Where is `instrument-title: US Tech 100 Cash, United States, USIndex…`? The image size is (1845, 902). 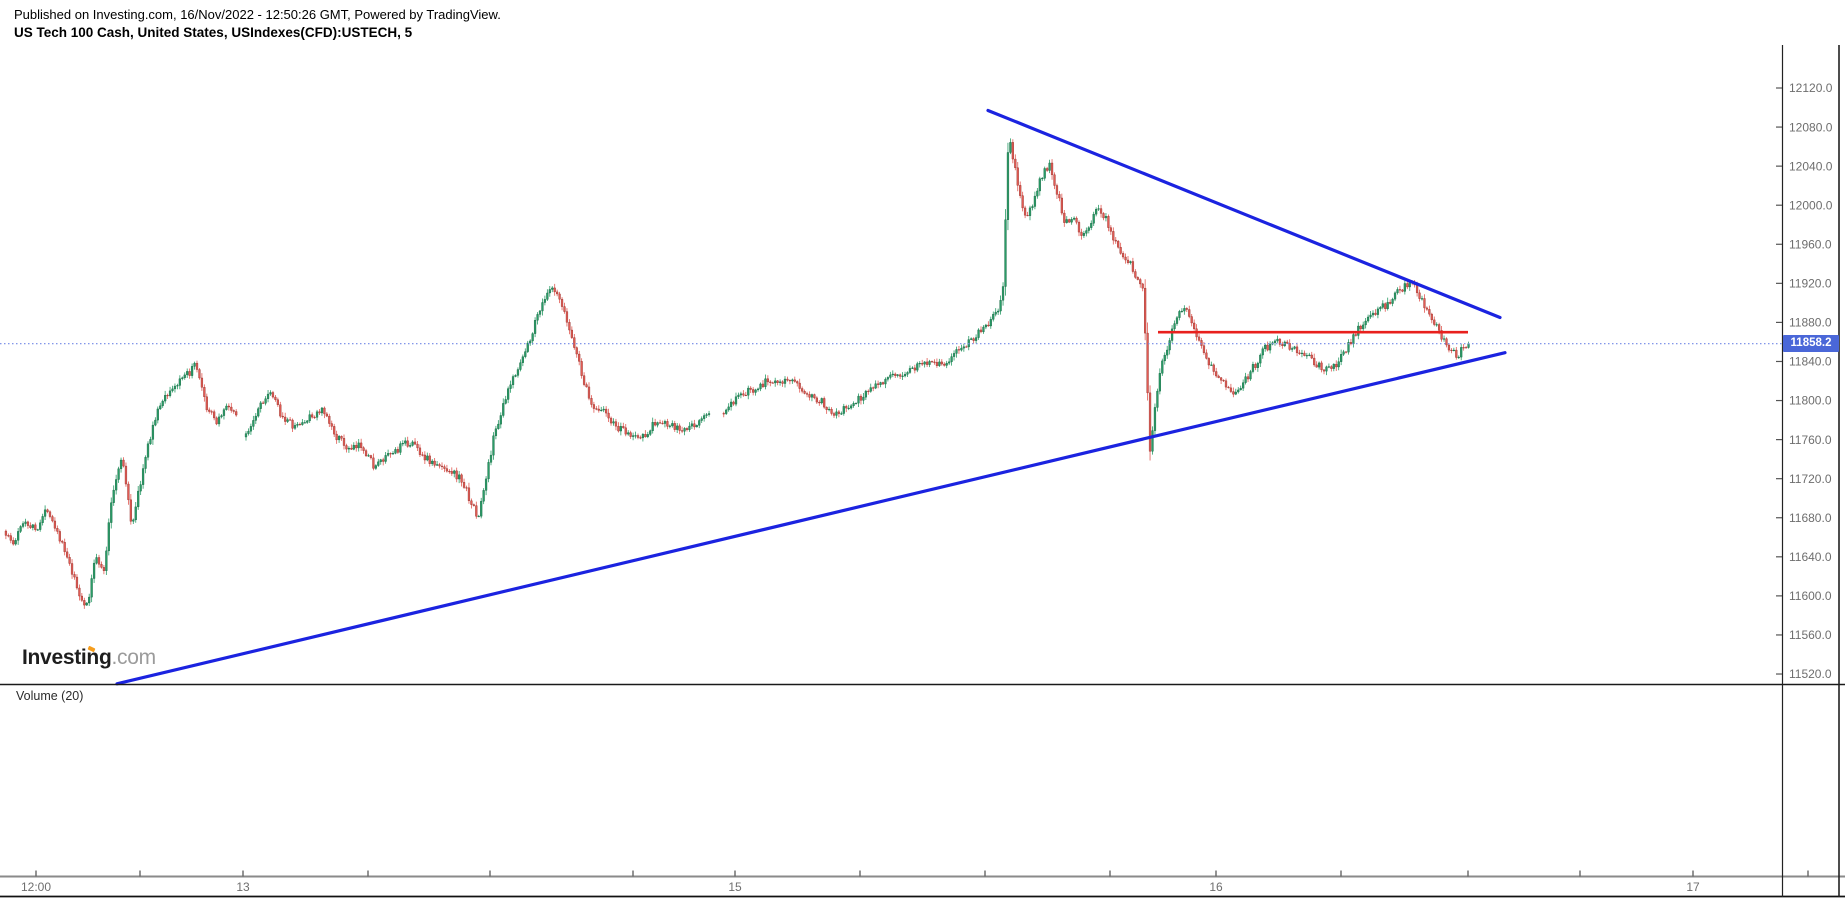
instrument-title: US Tech 100 Cash, United States, USIndex… is located at coordinates (213, 32).